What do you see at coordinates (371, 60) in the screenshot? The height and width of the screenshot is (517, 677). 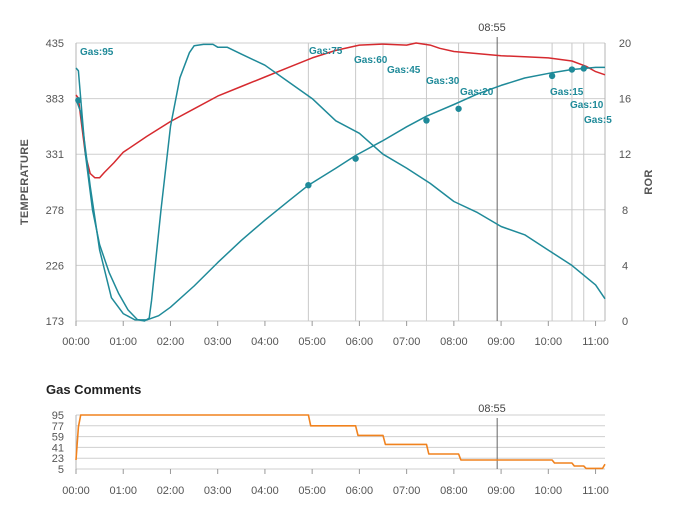 I see `gas-annotation: Gas:60` at bounding box center [371, 60].